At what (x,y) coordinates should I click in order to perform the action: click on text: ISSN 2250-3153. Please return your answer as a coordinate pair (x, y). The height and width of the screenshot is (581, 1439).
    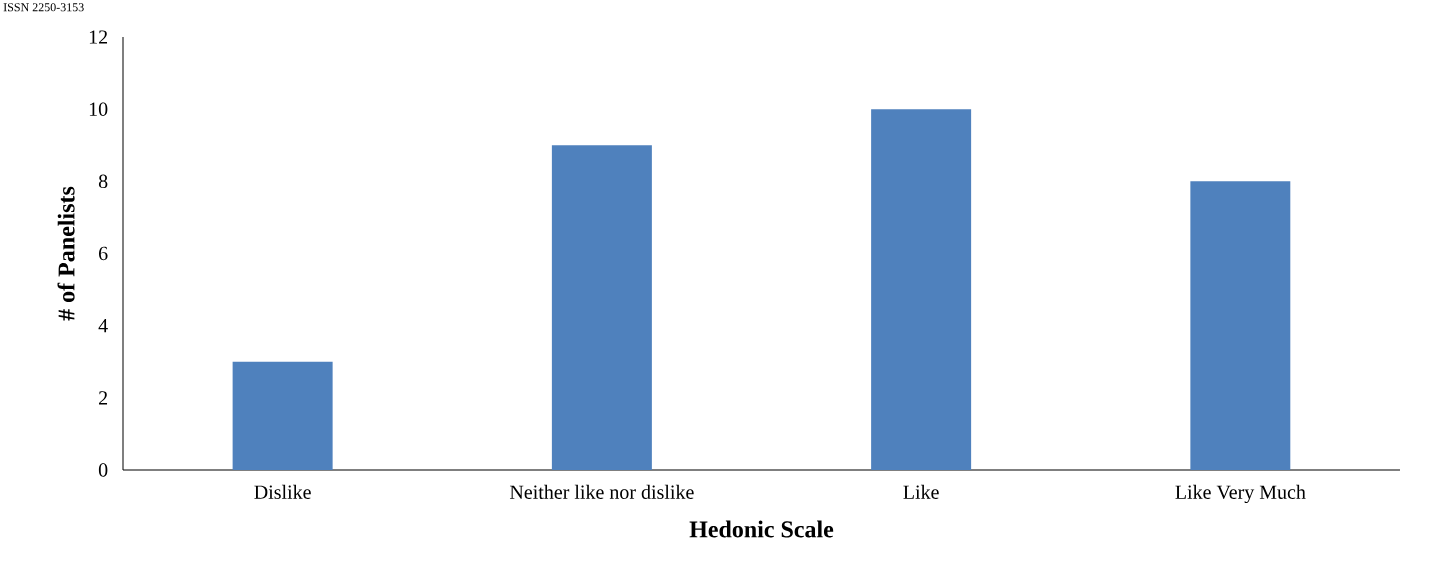
    Looking at the image, I should click on (43, 7).